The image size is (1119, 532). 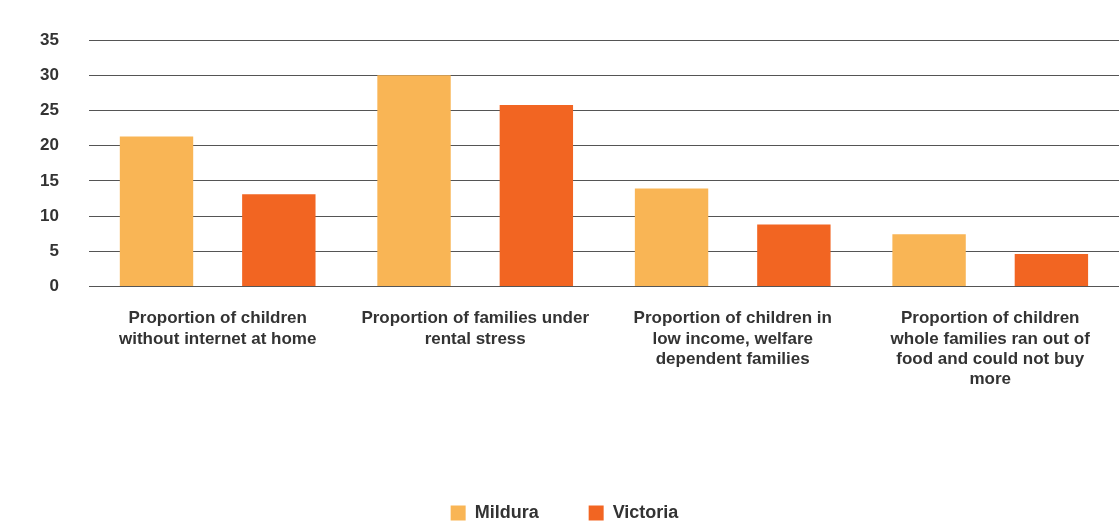 I want to click on legend-label: Victoria, so click(x=646, y=511).